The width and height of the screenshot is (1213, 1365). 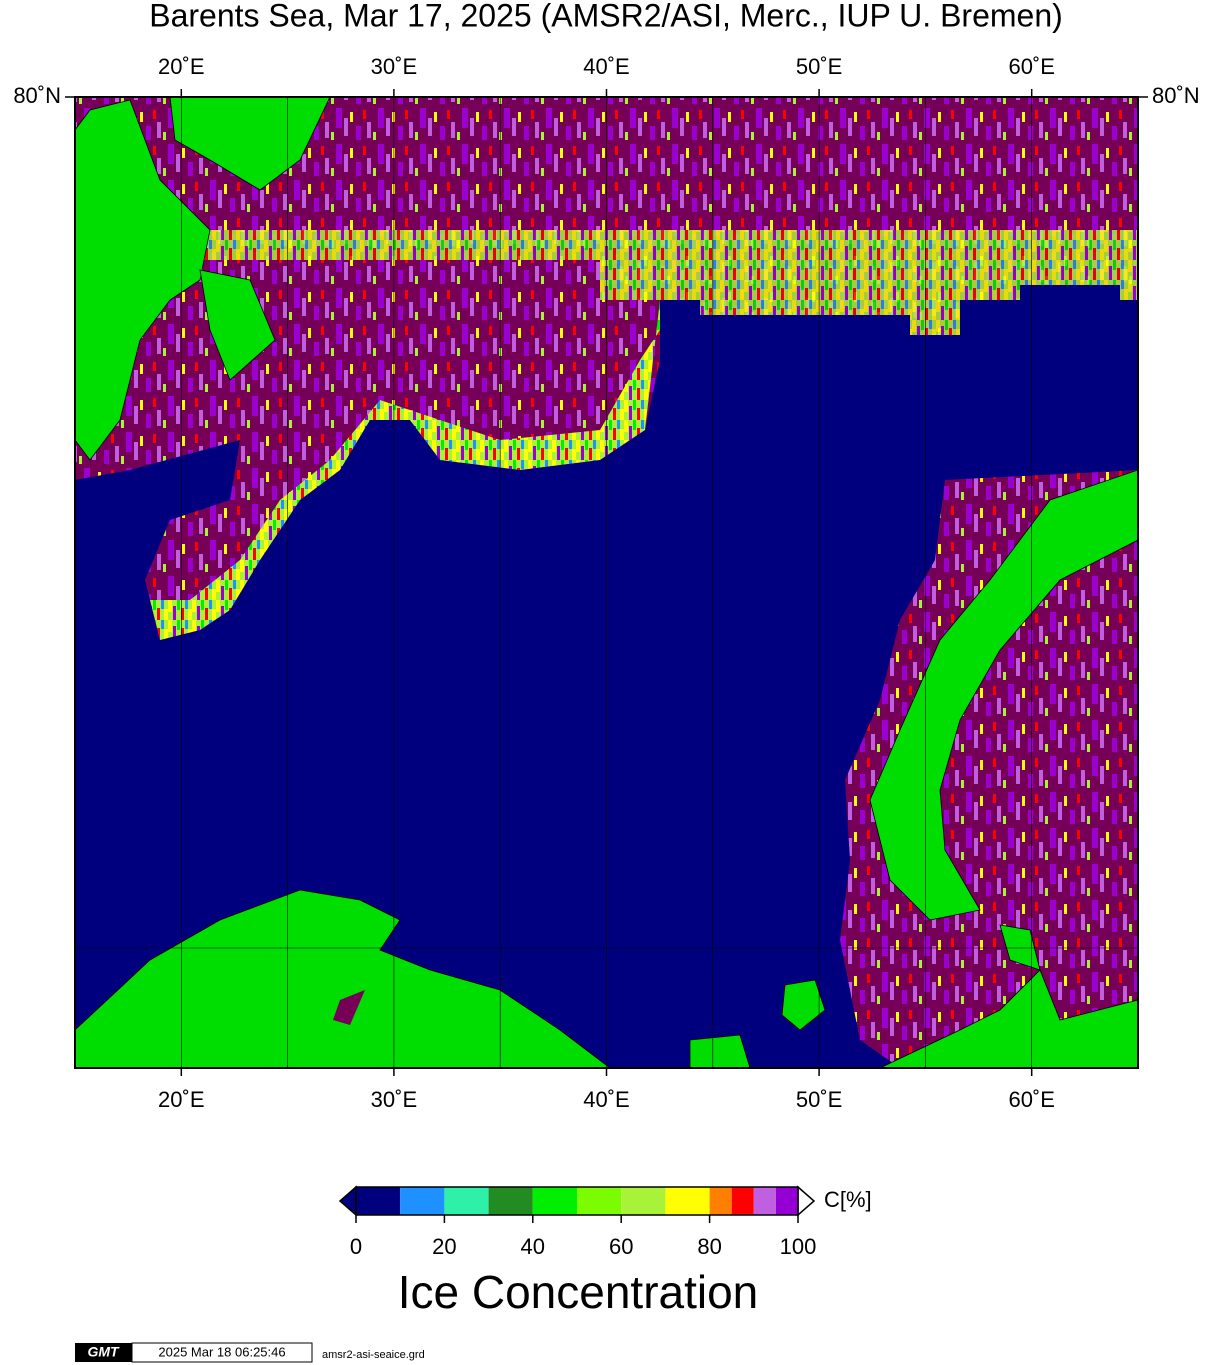 I want to click on timestamp-box, so click(x=222, y=1352).